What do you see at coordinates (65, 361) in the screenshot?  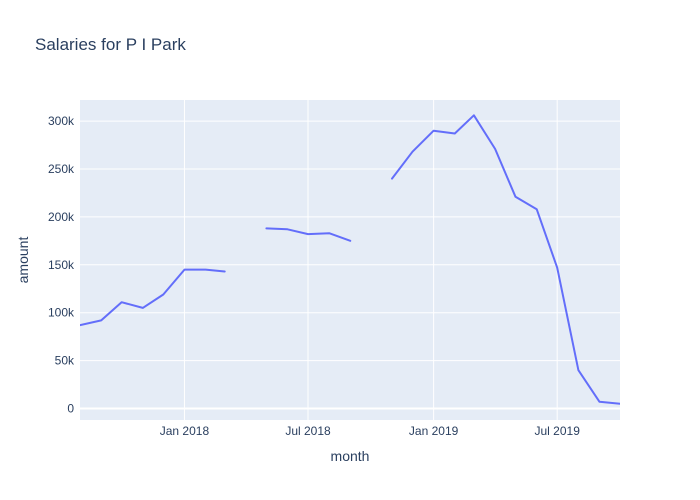 I see `y-tick-label: 50k` at bounding box center [65, 361].